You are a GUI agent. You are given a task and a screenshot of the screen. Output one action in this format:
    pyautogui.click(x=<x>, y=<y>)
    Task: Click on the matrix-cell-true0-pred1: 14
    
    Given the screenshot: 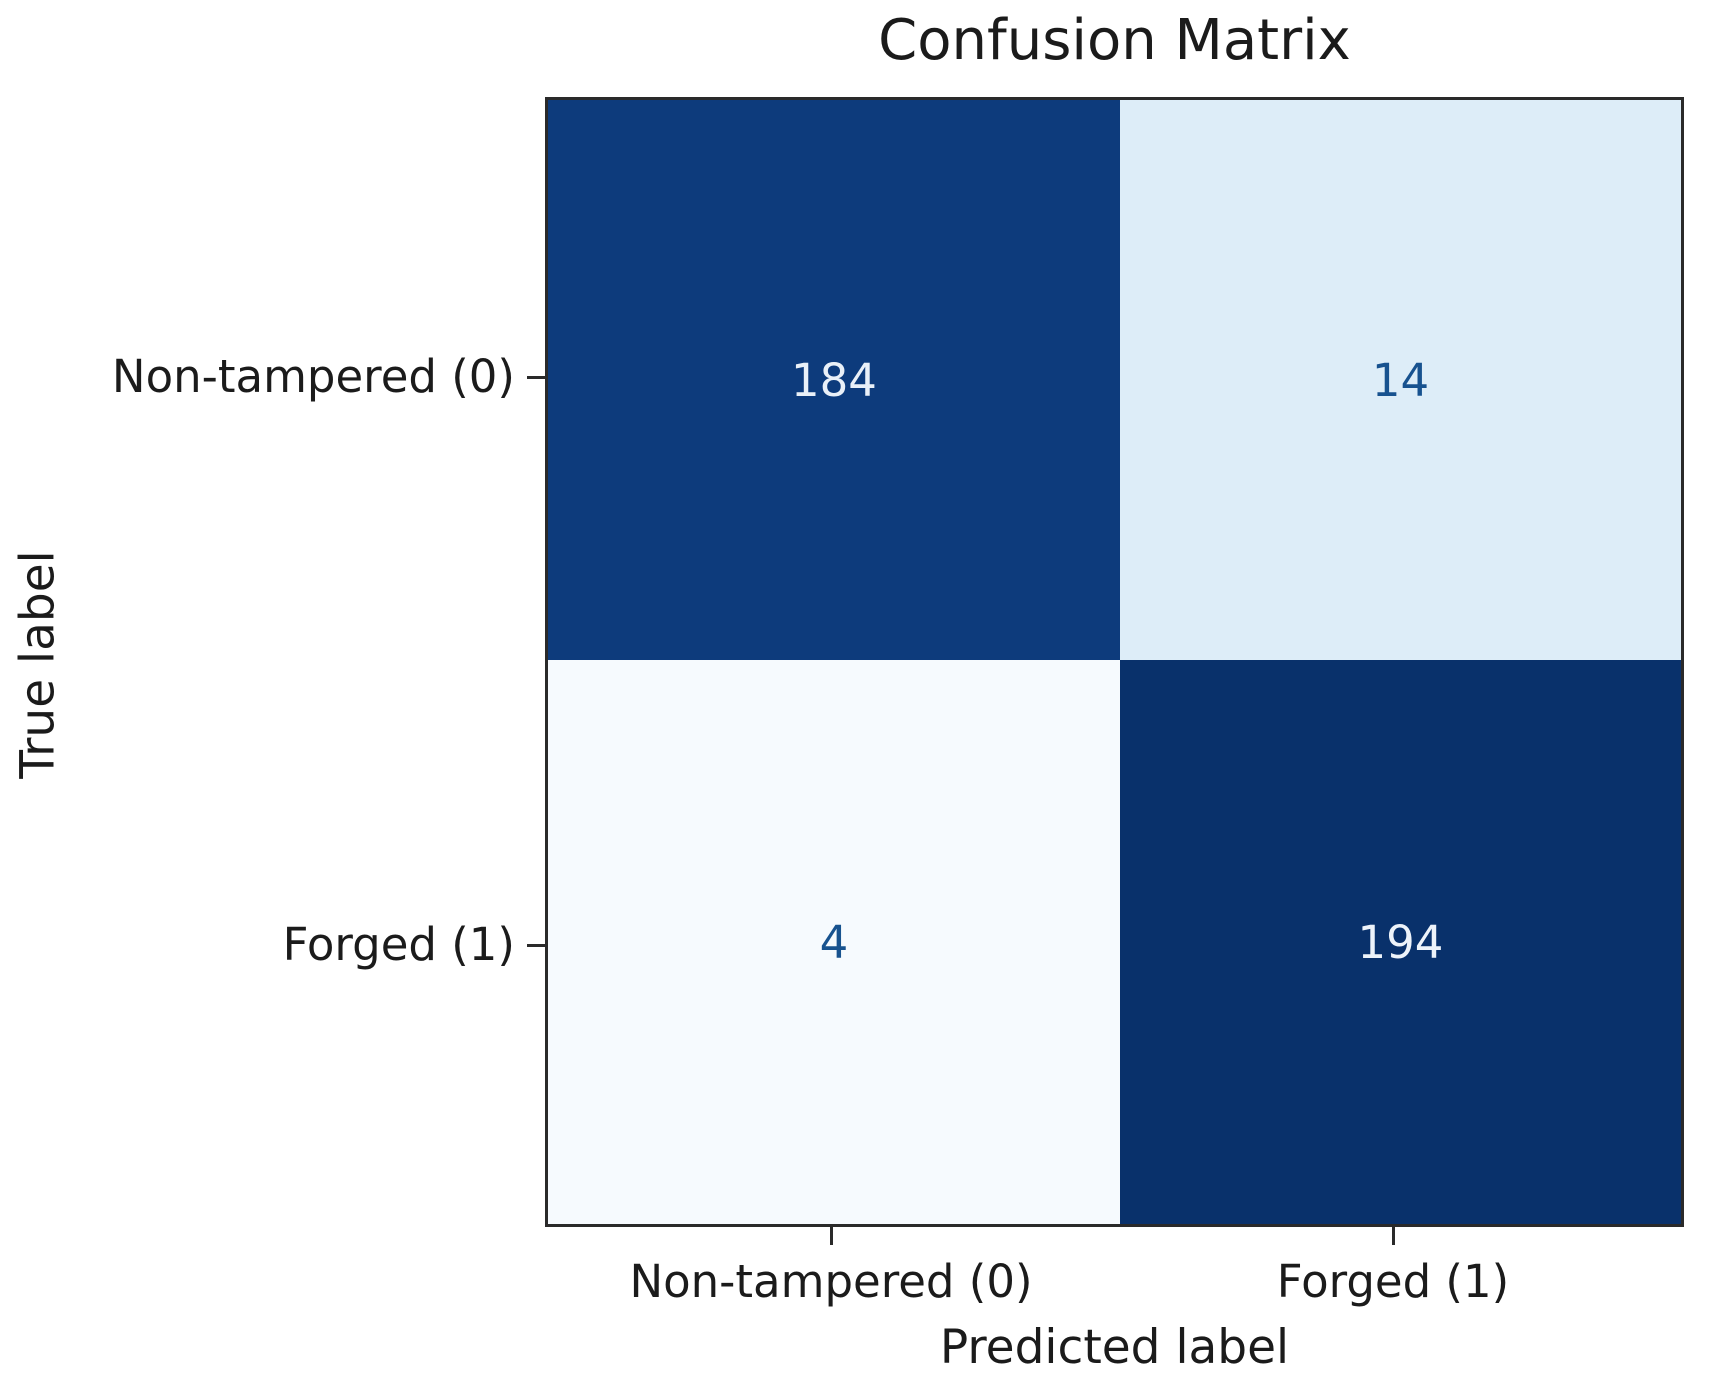 What is the action you would take?
    pyautogui.click(x=1400, y=380)
    